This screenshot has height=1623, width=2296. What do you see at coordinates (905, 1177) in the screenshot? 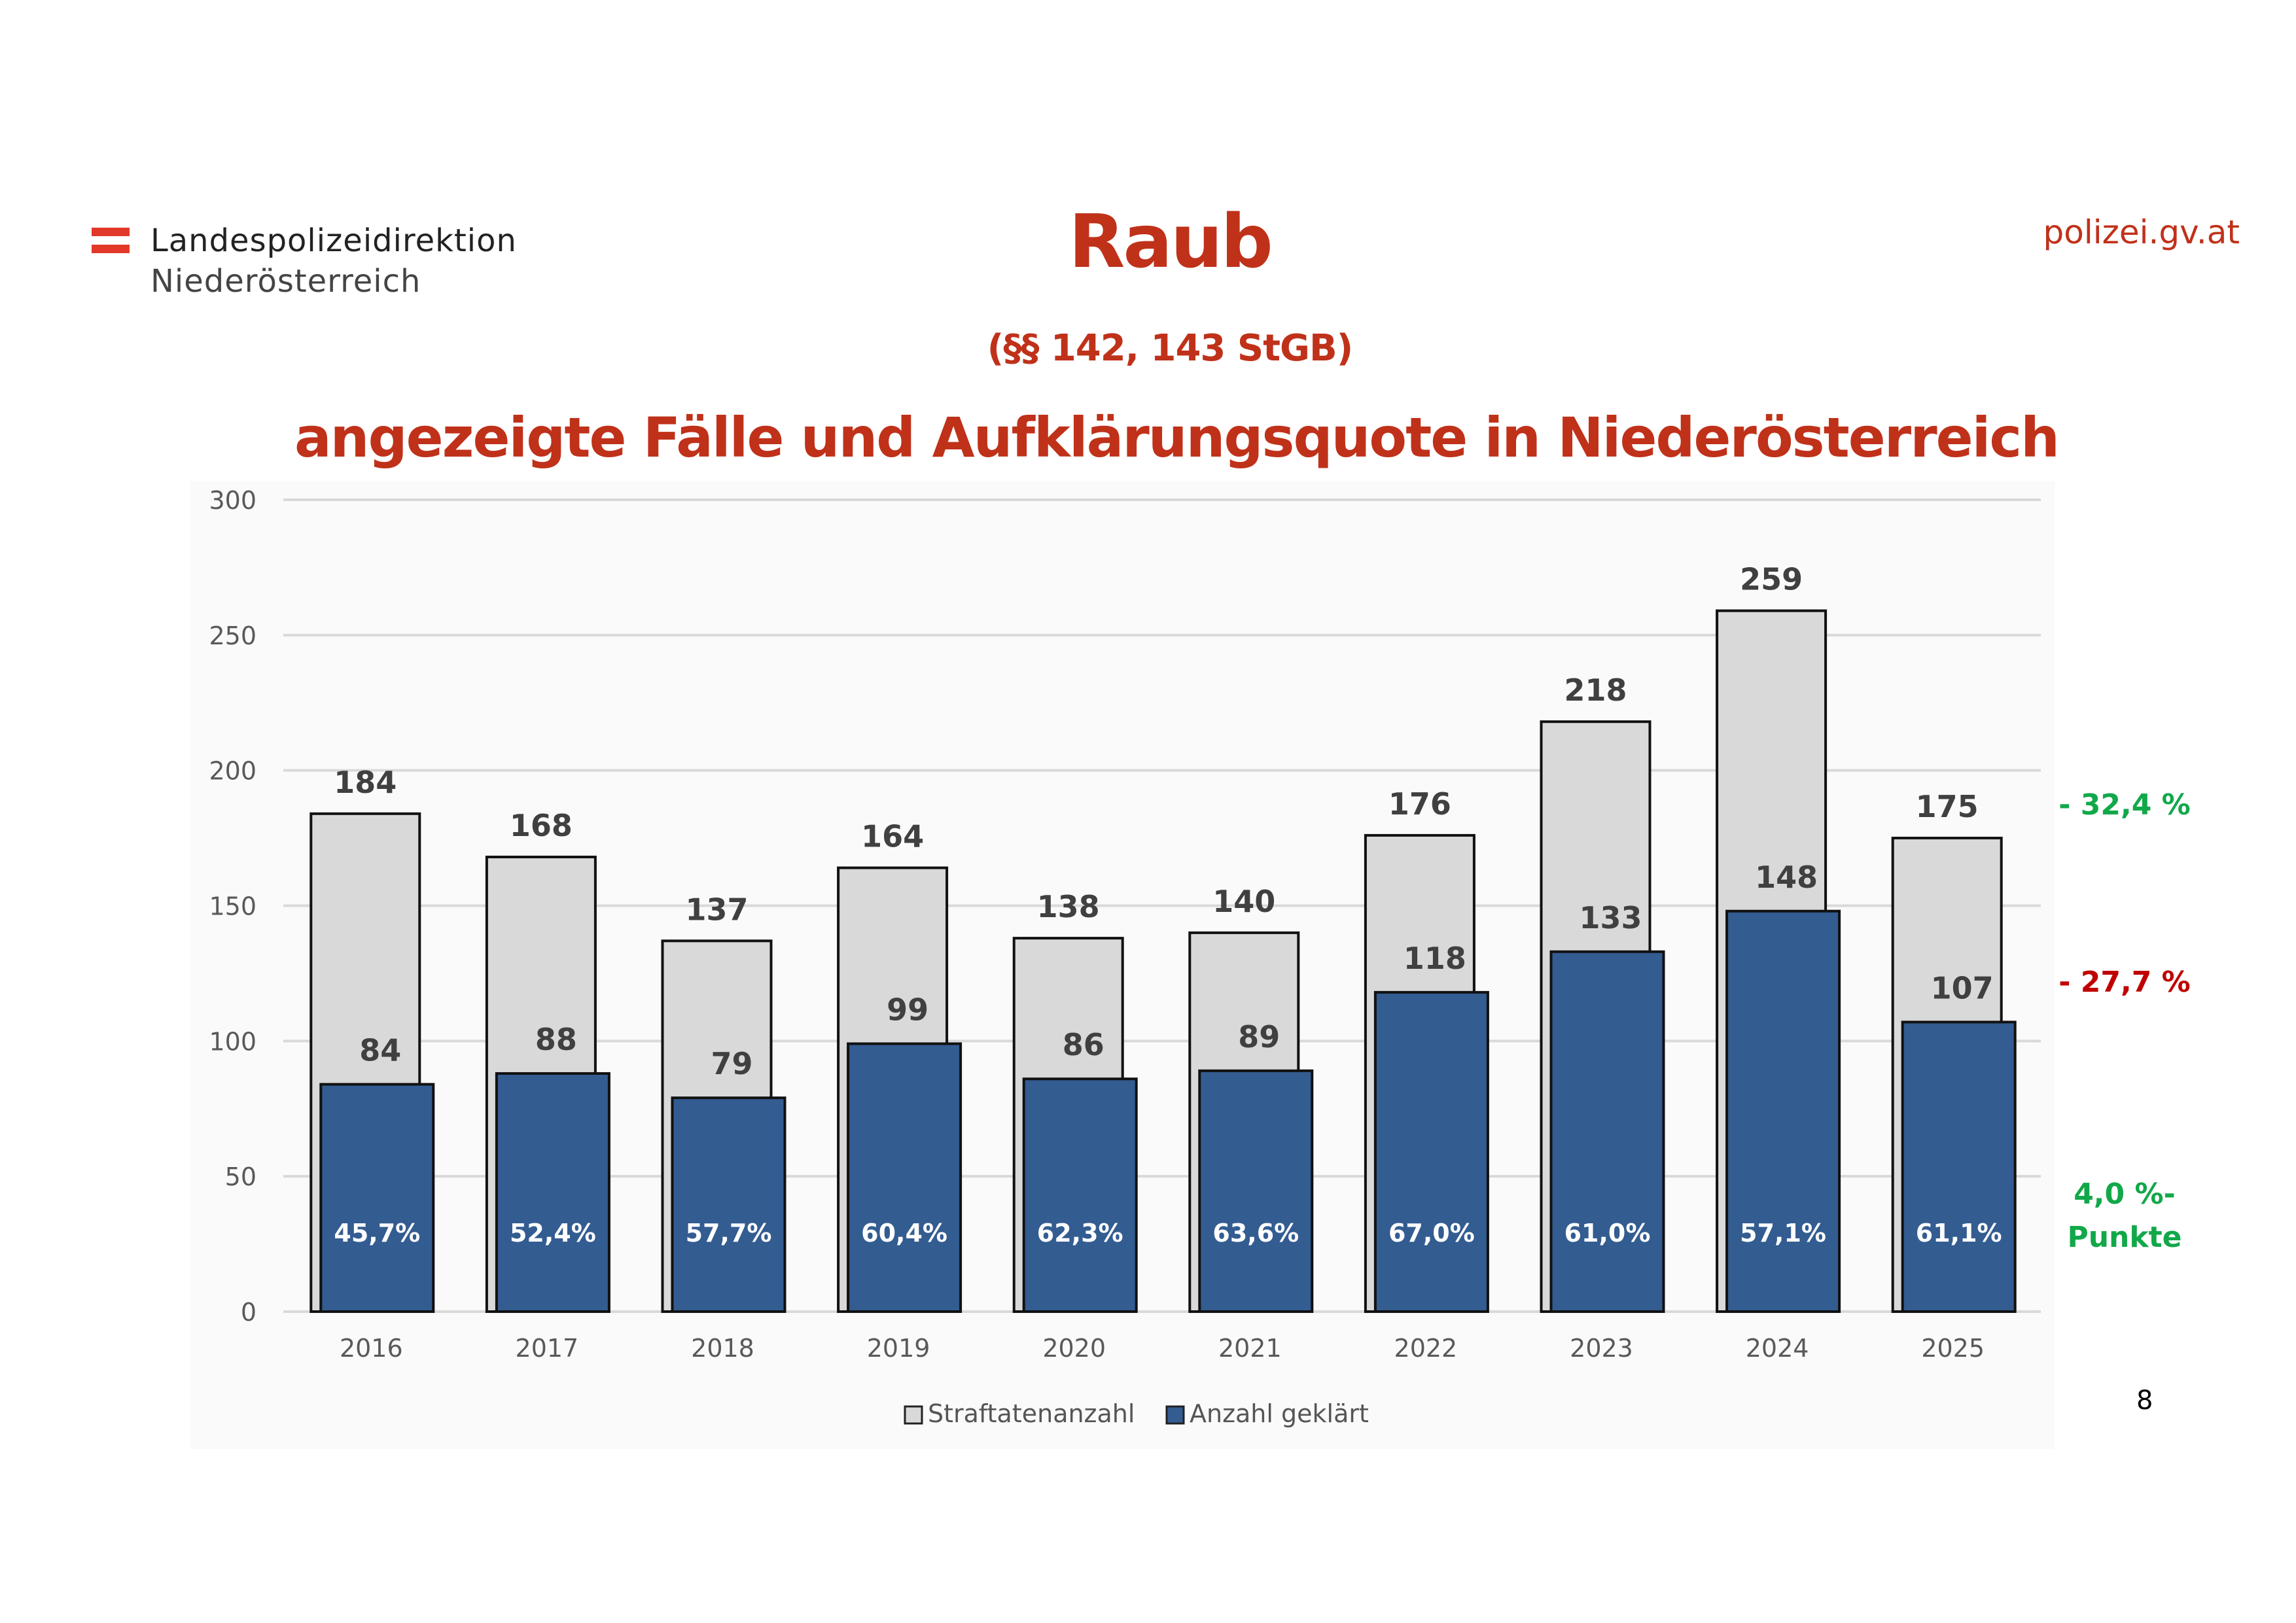
I see `bar-solved-2019` at bounding box center [905, 1177].